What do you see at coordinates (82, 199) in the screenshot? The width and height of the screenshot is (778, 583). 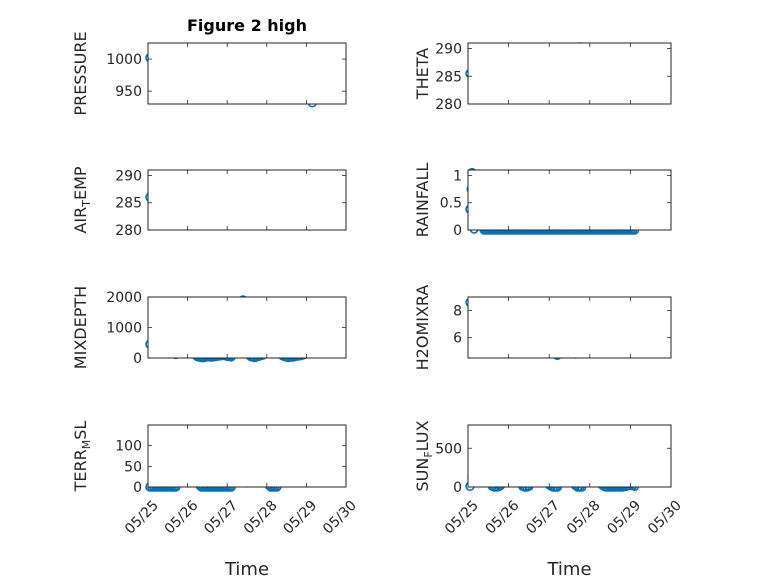 I see `y-axis-label: AIRTEMP` at bounding box center [82, 199].